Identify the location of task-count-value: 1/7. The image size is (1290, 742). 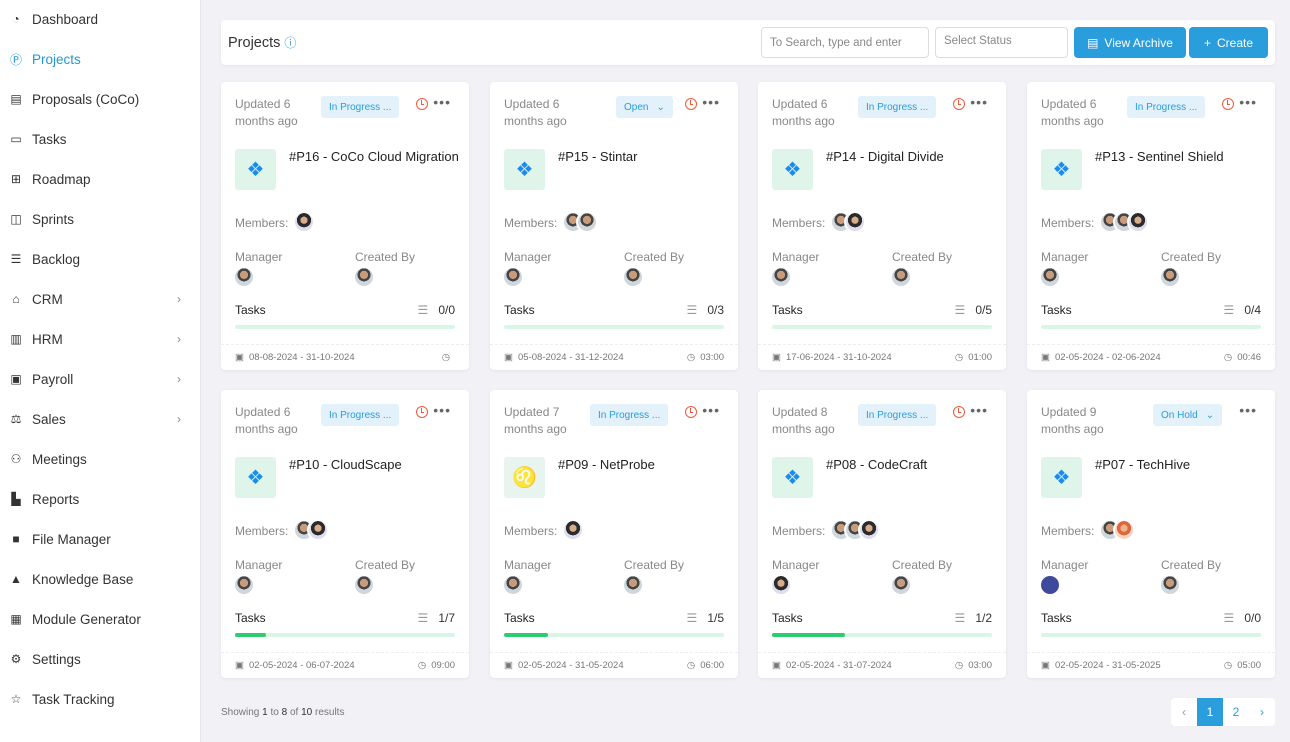
(446, 618).